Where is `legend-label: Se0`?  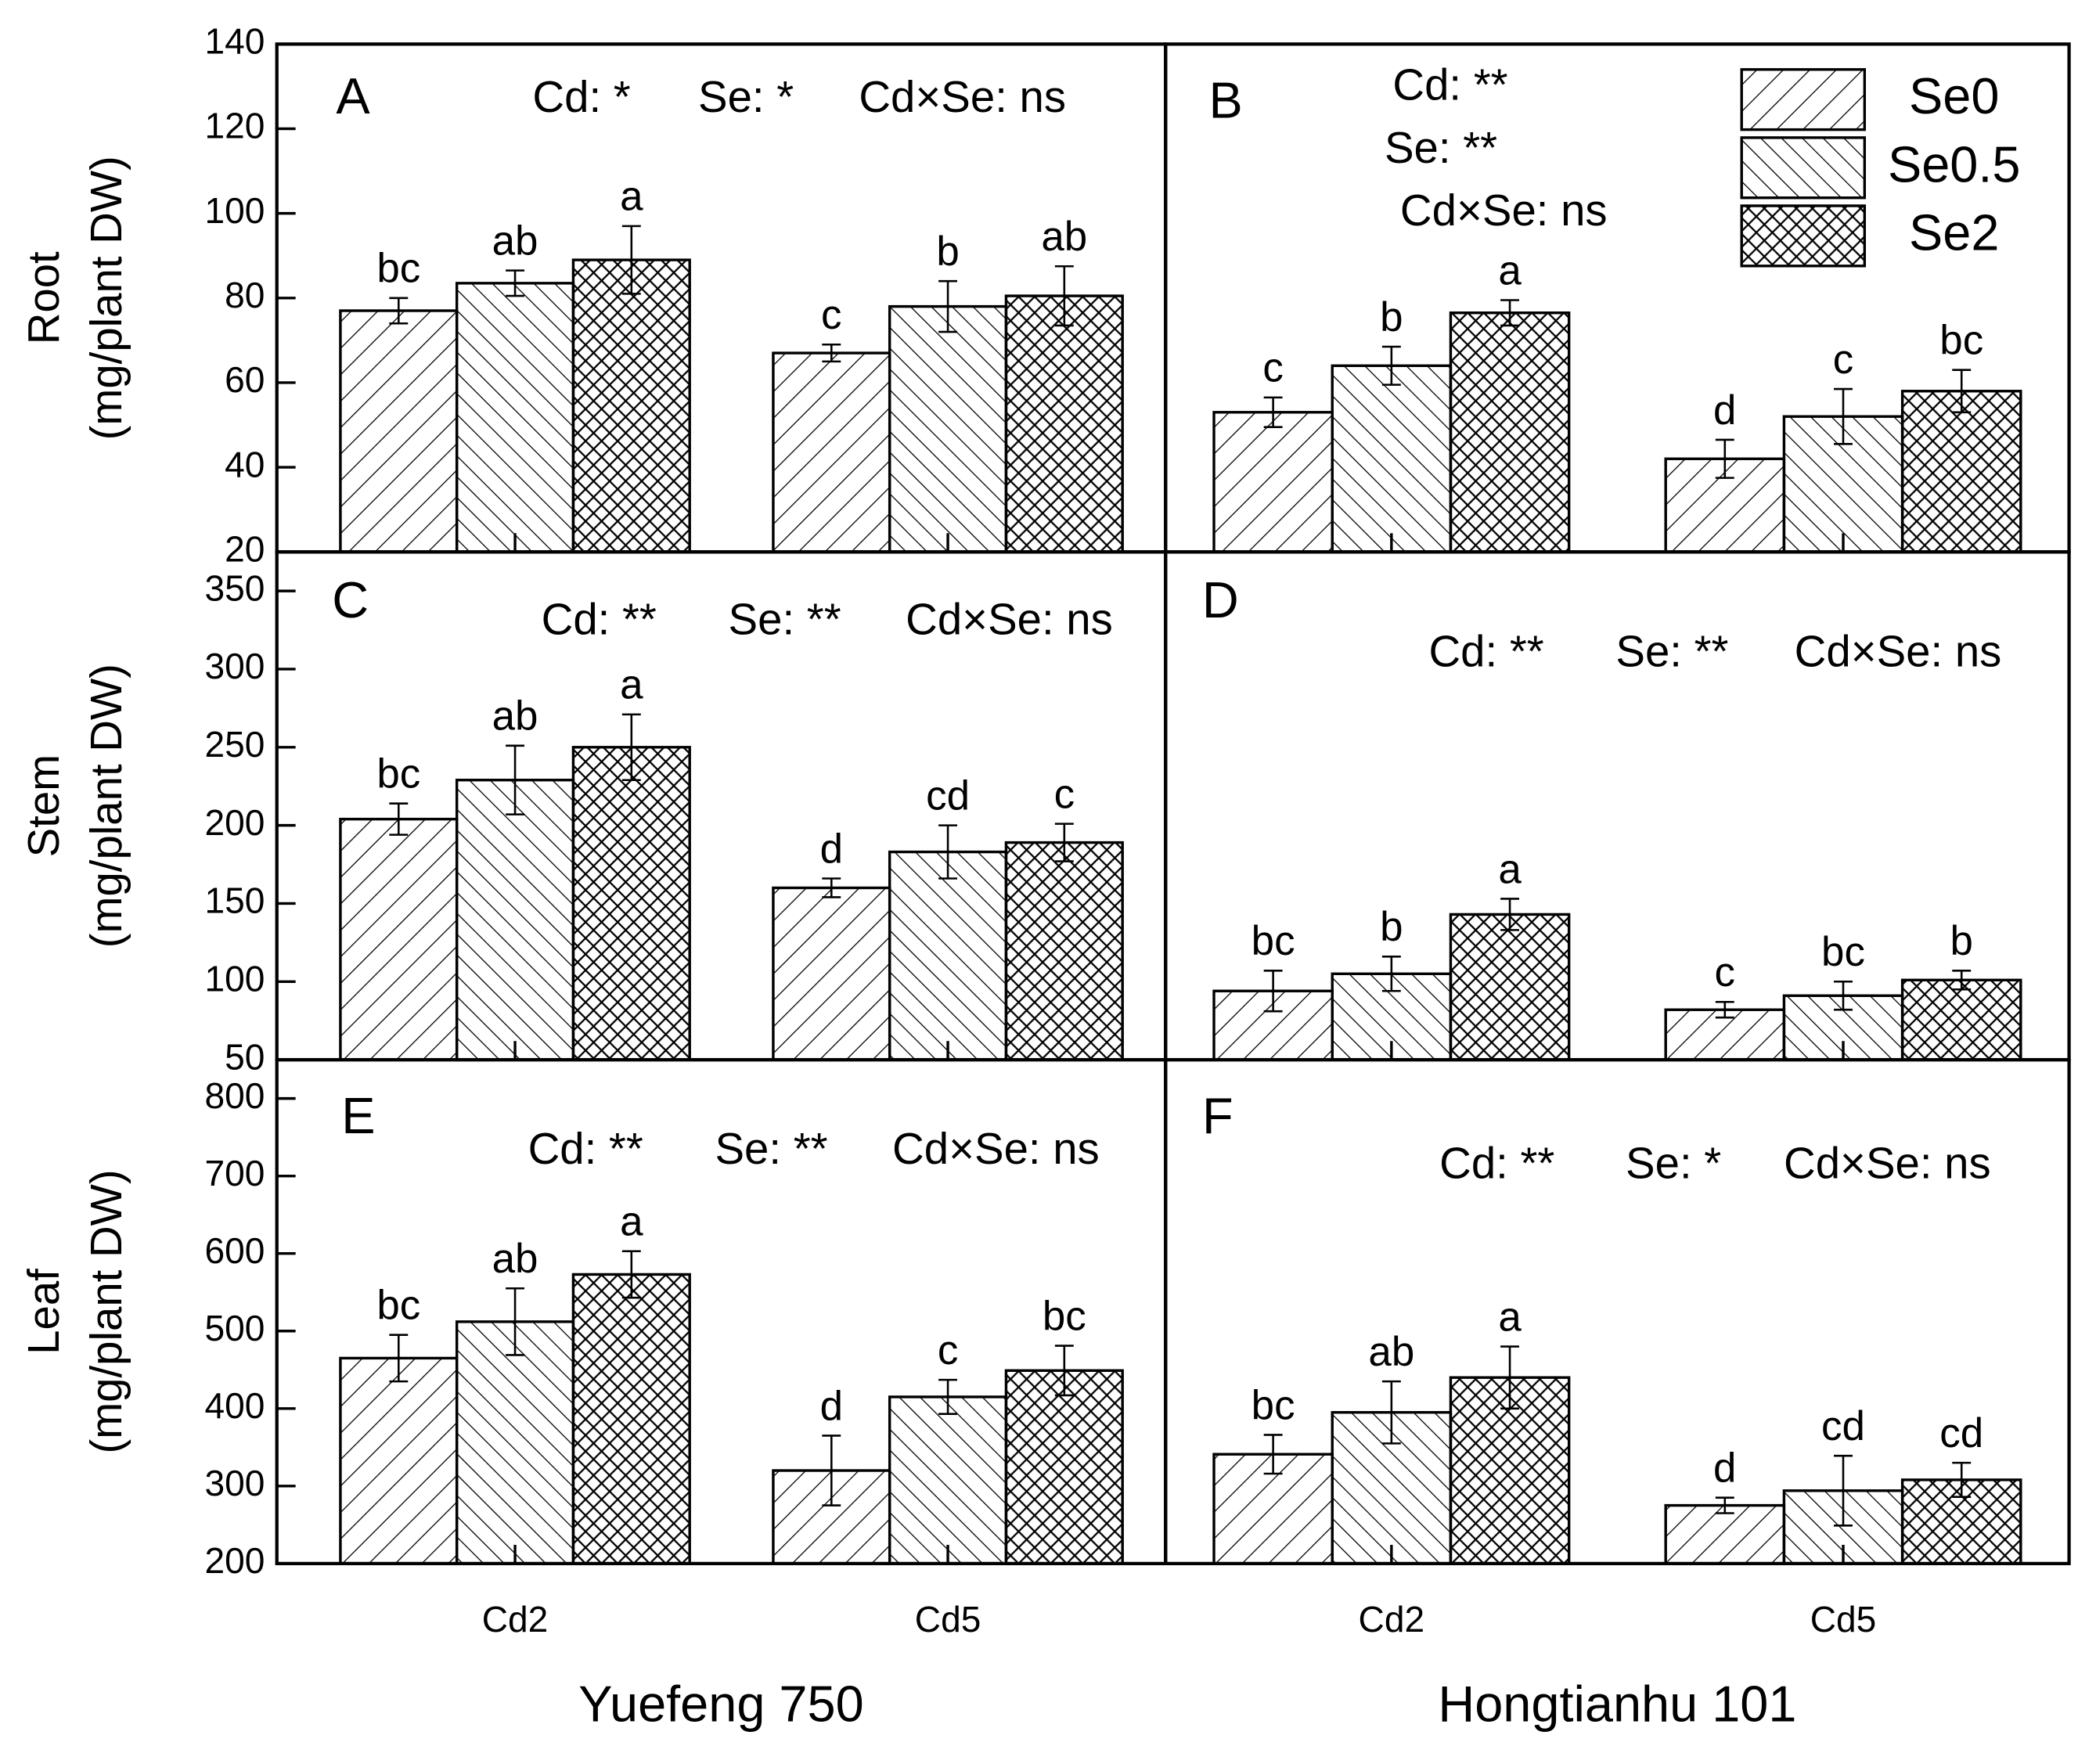 legend-label: Se0 is located at coordinates (1954, 95).